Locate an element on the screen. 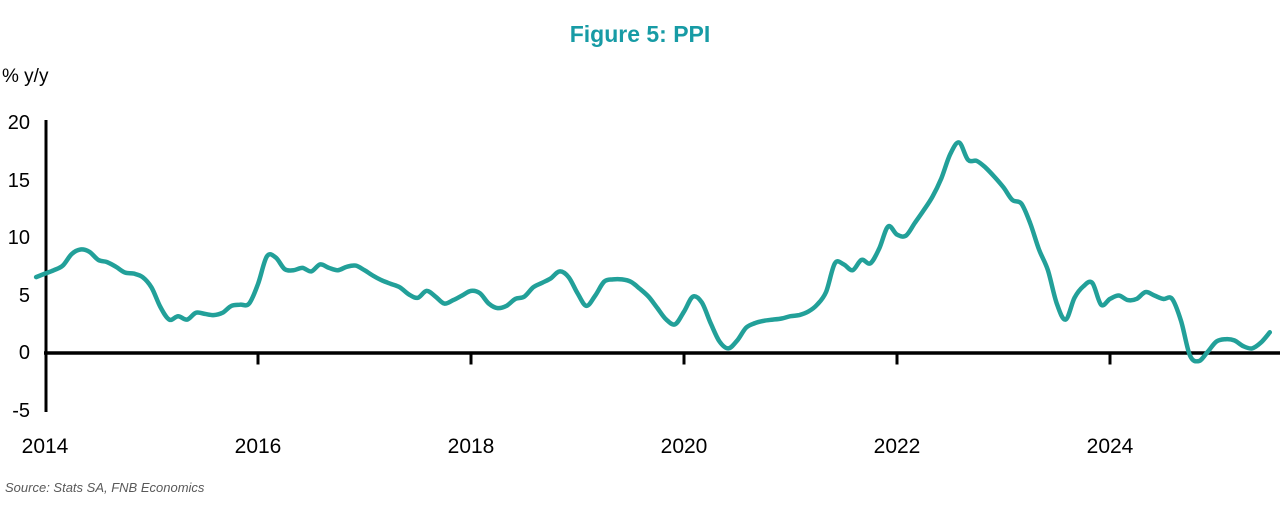 The image size is (1280, 520). chart-title: Figure 5: PPI is located at coordinates (640, 34).